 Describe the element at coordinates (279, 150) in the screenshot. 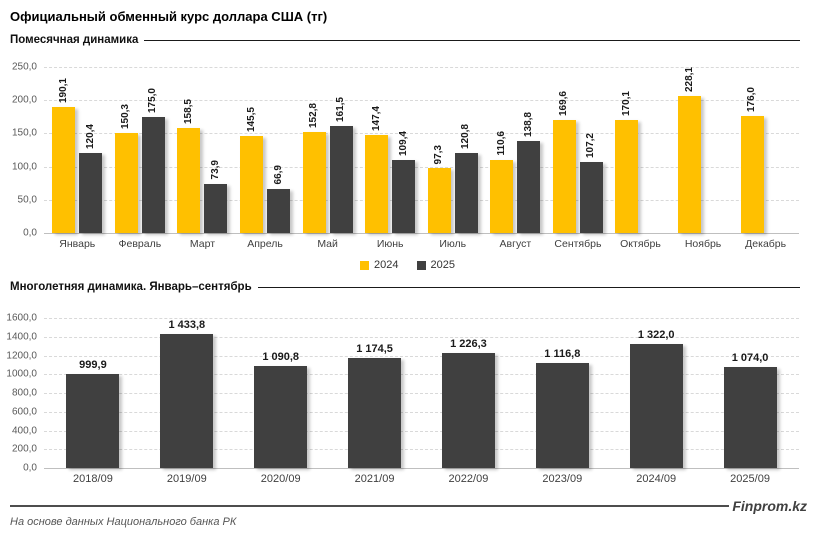

I see `bar-slot: 66,9` at that location.